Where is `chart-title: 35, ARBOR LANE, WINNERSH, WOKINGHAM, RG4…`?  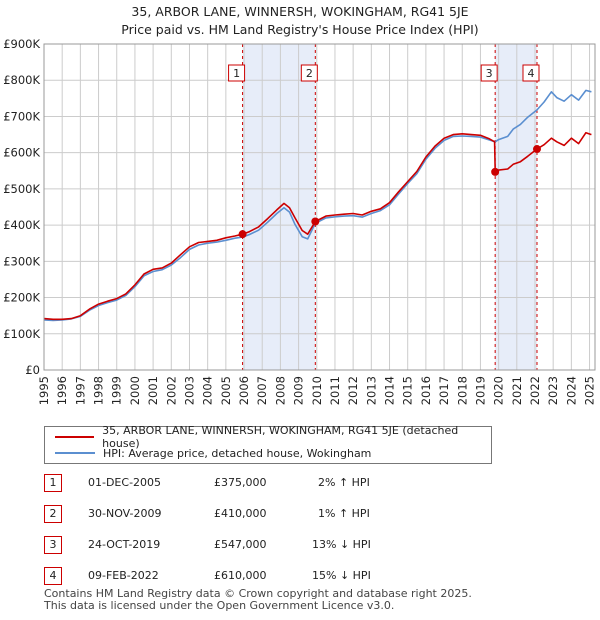
chart-title: 35, ARBOR LANE, WINNERSH, WOKINGHAM, RG4… is located at coordinates (300, 11).